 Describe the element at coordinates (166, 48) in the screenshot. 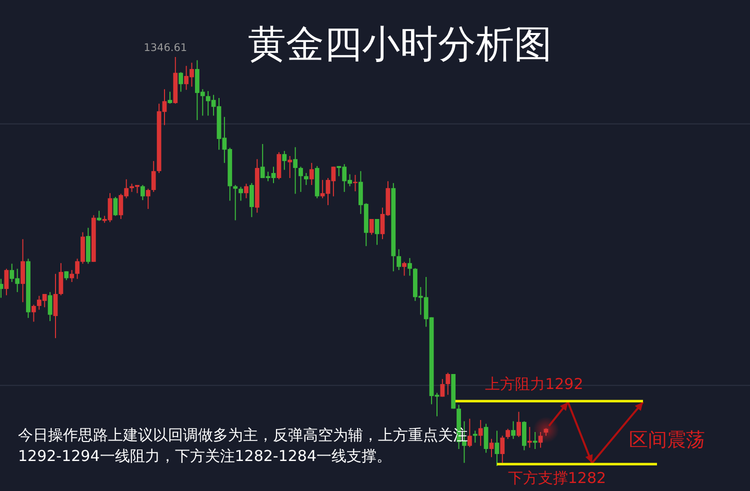

I see `text: 1346.61` at that location.